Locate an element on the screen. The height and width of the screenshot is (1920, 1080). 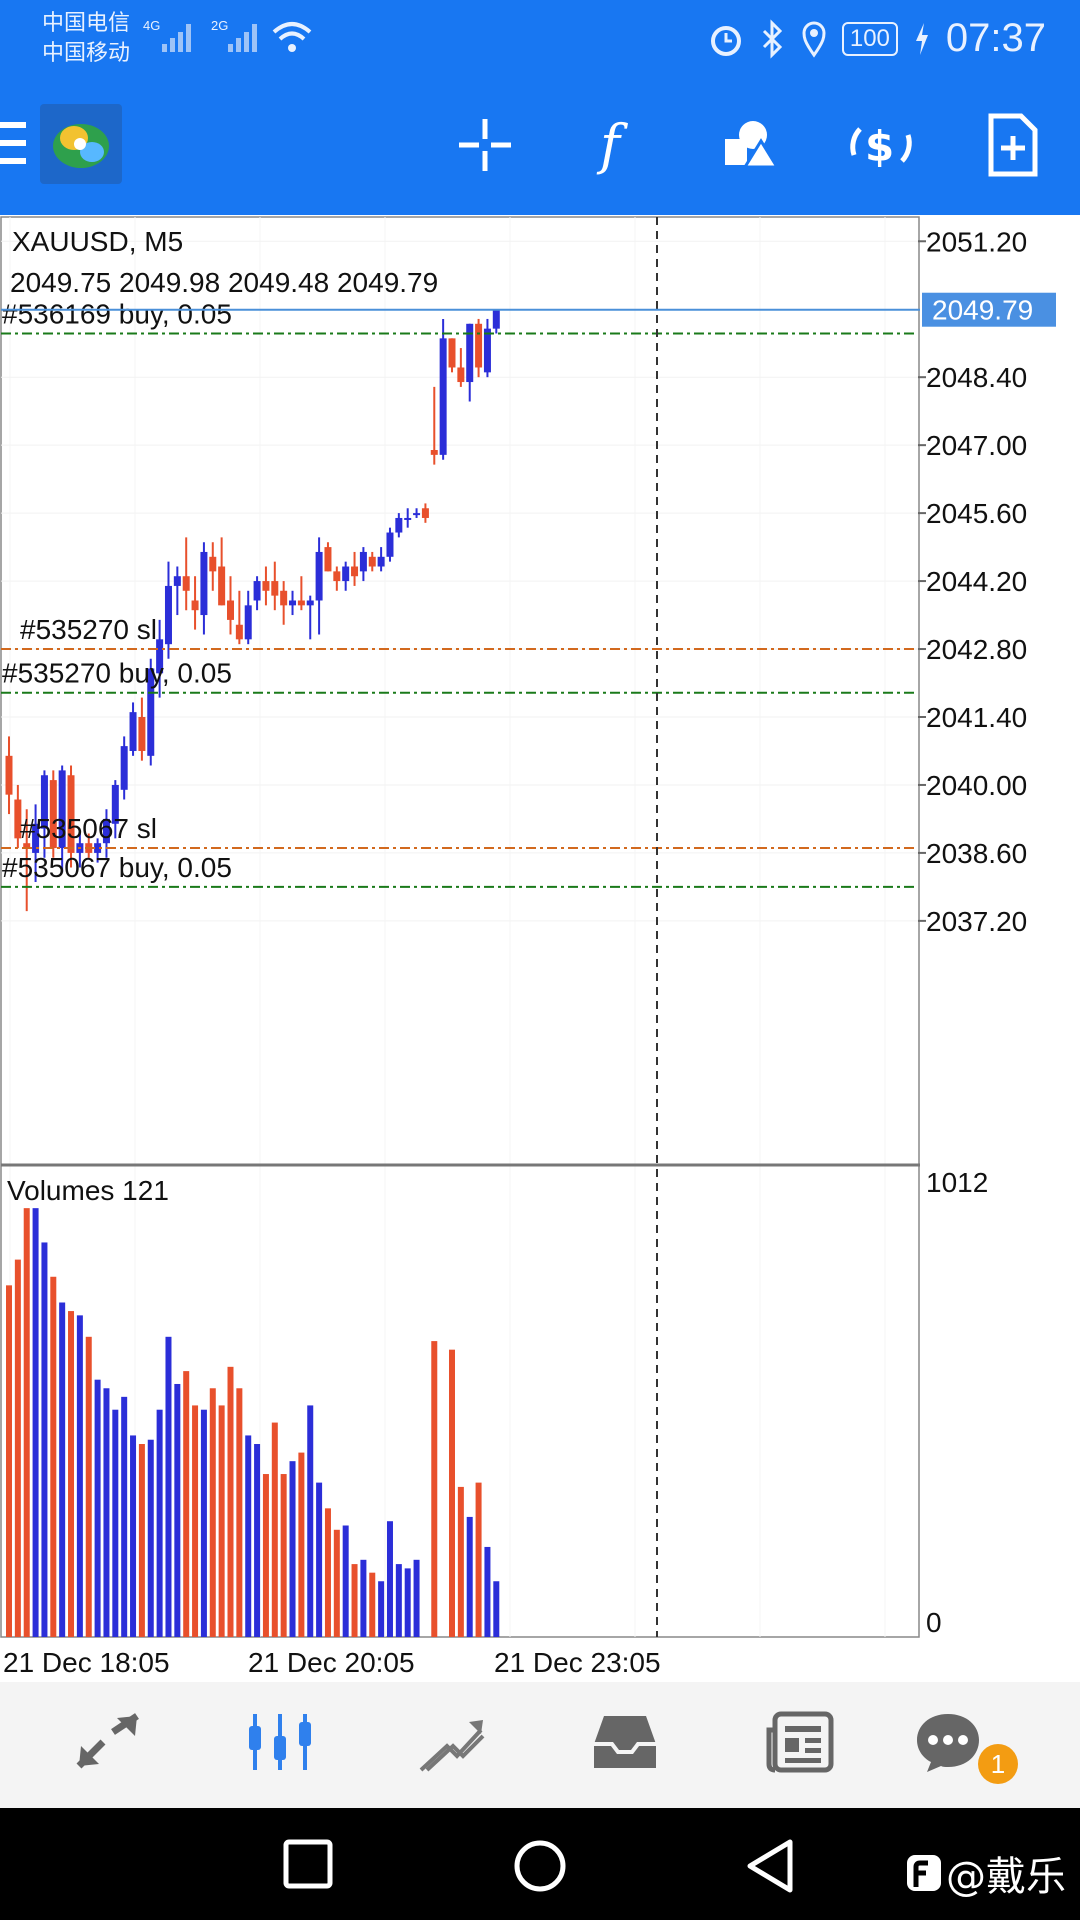
watermark: @戴乐 is located at coordinates (986, 1873).